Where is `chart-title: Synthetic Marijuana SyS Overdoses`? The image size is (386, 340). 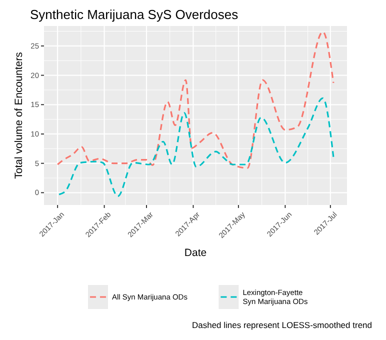
chart-title: Synthetic Marijuana SyS Overdoses is located at coordinates (134, 14).